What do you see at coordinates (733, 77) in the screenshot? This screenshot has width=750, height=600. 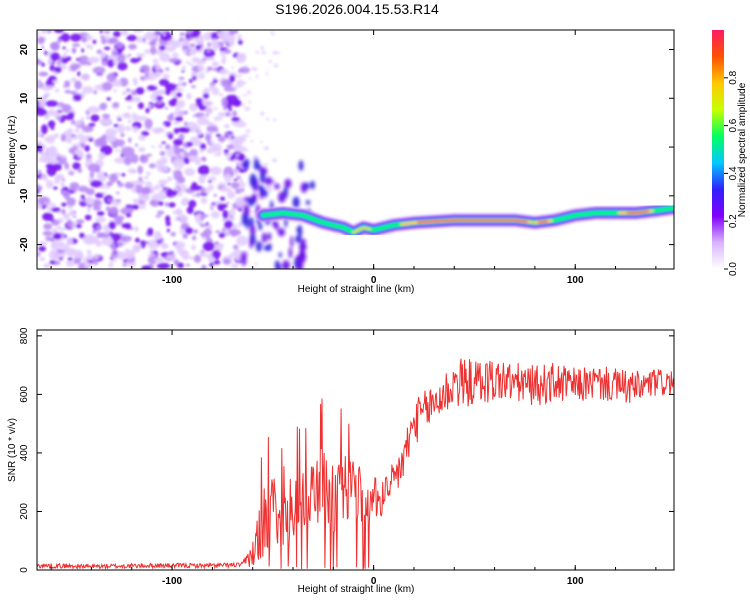 I see `colorbar-tick-label: 0.8` at bounding box center [733, 77].